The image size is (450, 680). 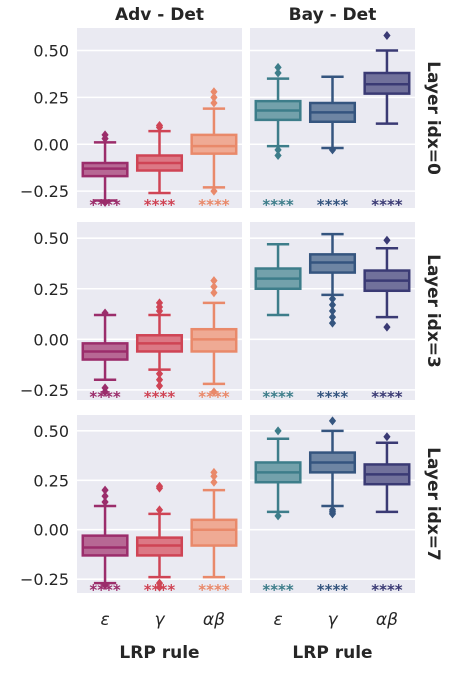 What do you see at coordinates (159, 15) in the screenshot?
I see `column-title: Adv - Det` at bounding box center [159, 15].